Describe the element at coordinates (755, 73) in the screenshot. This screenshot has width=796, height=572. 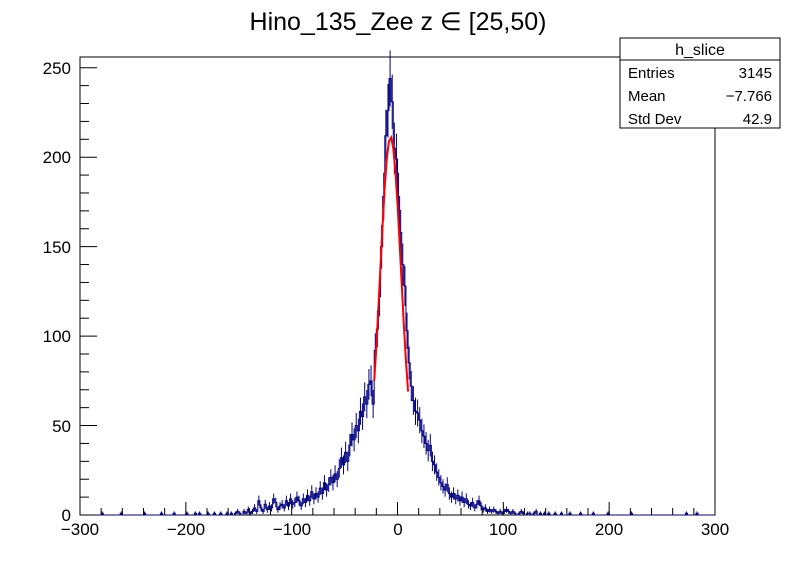
I see `stats-entries-value: 3145` at that location.